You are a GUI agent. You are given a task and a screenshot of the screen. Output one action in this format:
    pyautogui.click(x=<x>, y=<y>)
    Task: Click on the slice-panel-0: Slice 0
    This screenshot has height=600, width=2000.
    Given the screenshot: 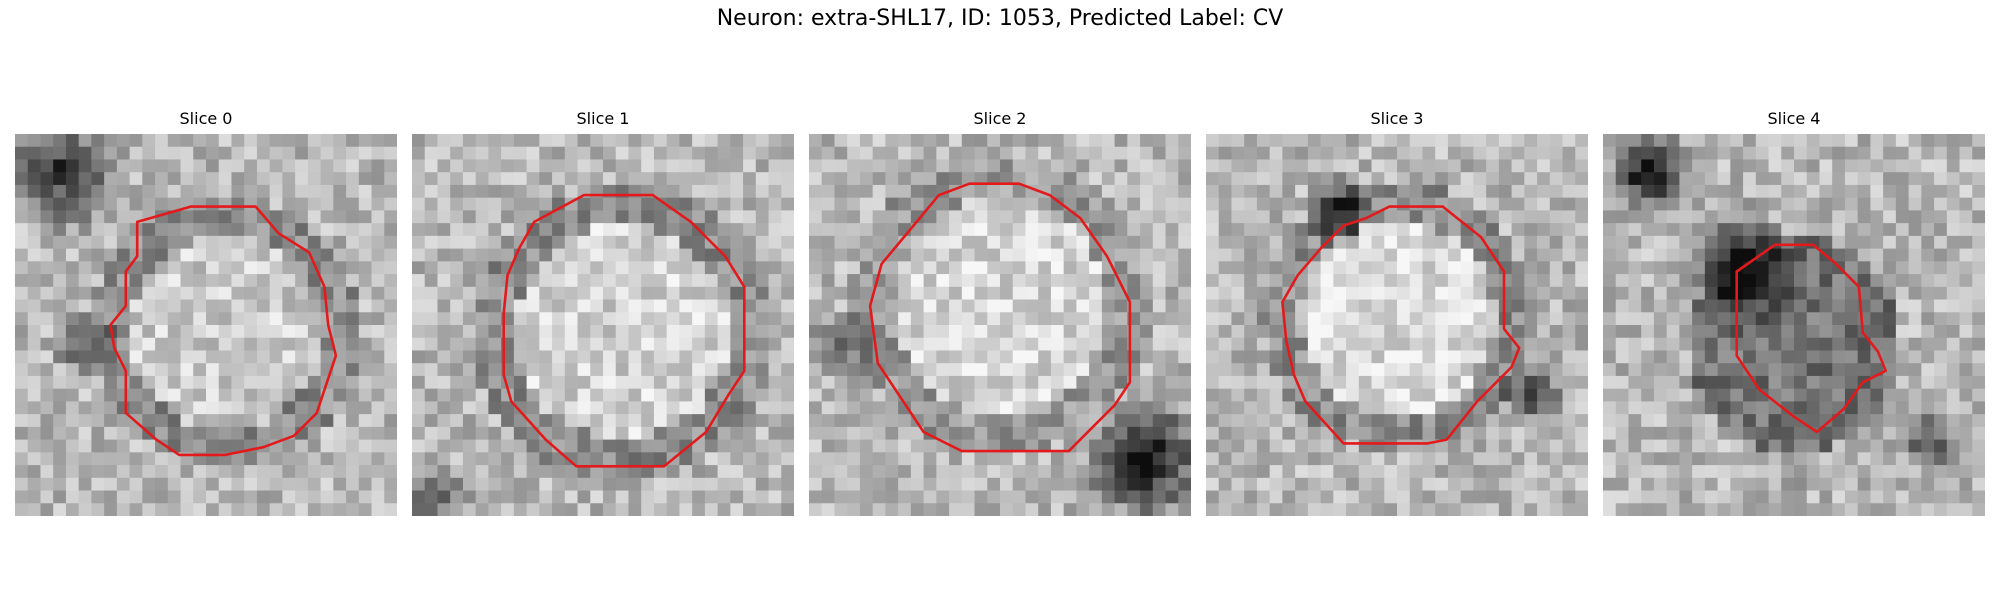 What is the action you would take?
    pyautogui.click(x=206, y=312)
    